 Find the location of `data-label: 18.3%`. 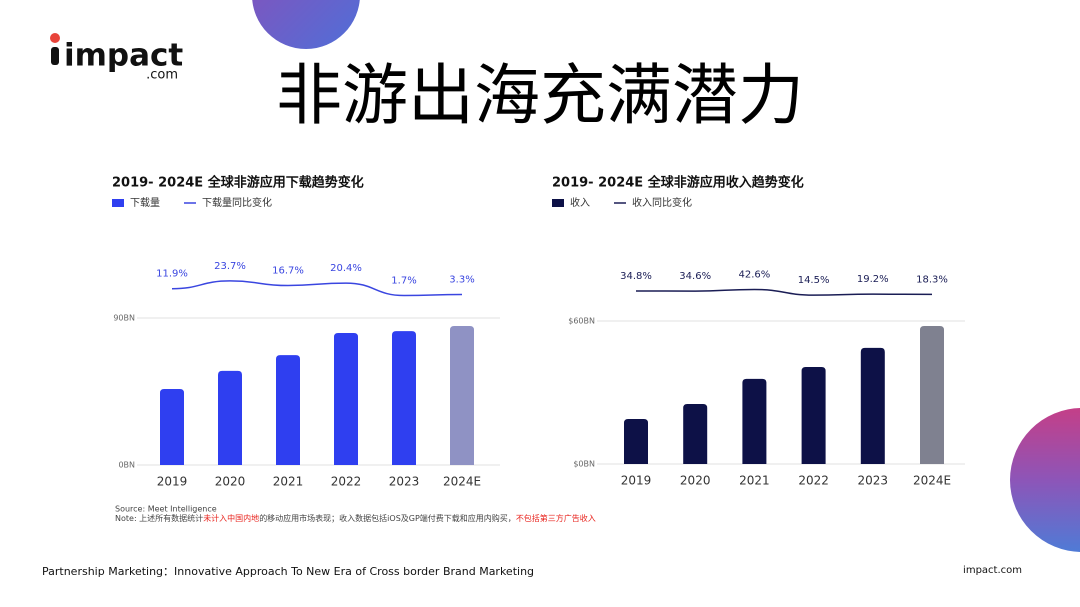

data-label: 18.3% is located at coordinates (932, 279).